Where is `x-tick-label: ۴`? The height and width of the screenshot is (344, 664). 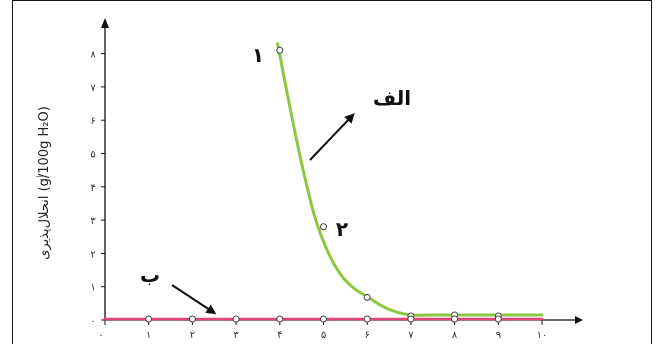 x-tick-label: ۴ is located at coordinates (279, 335).